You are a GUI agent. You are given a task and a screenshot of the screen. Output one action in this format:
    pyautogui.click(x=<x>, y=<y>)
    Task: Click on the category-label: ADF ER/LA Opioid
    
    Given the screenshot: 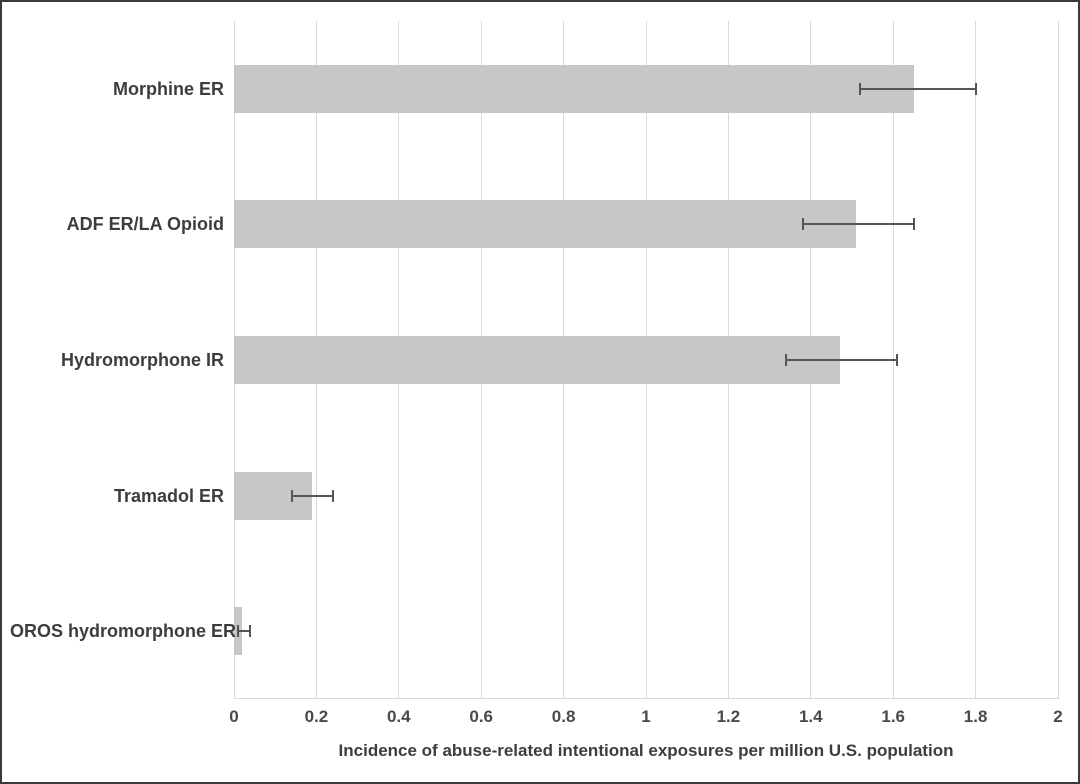 What is the action you would take?
    pyautogui.click(x=145, y=224)
    